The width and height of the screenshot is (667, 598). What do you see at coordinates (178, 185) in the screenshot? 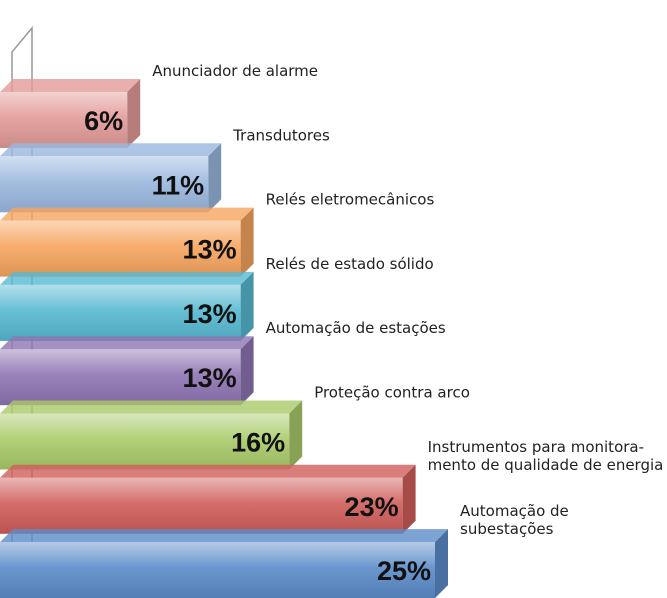
I see `value-label: 11%` at bounding box center [178, 185].